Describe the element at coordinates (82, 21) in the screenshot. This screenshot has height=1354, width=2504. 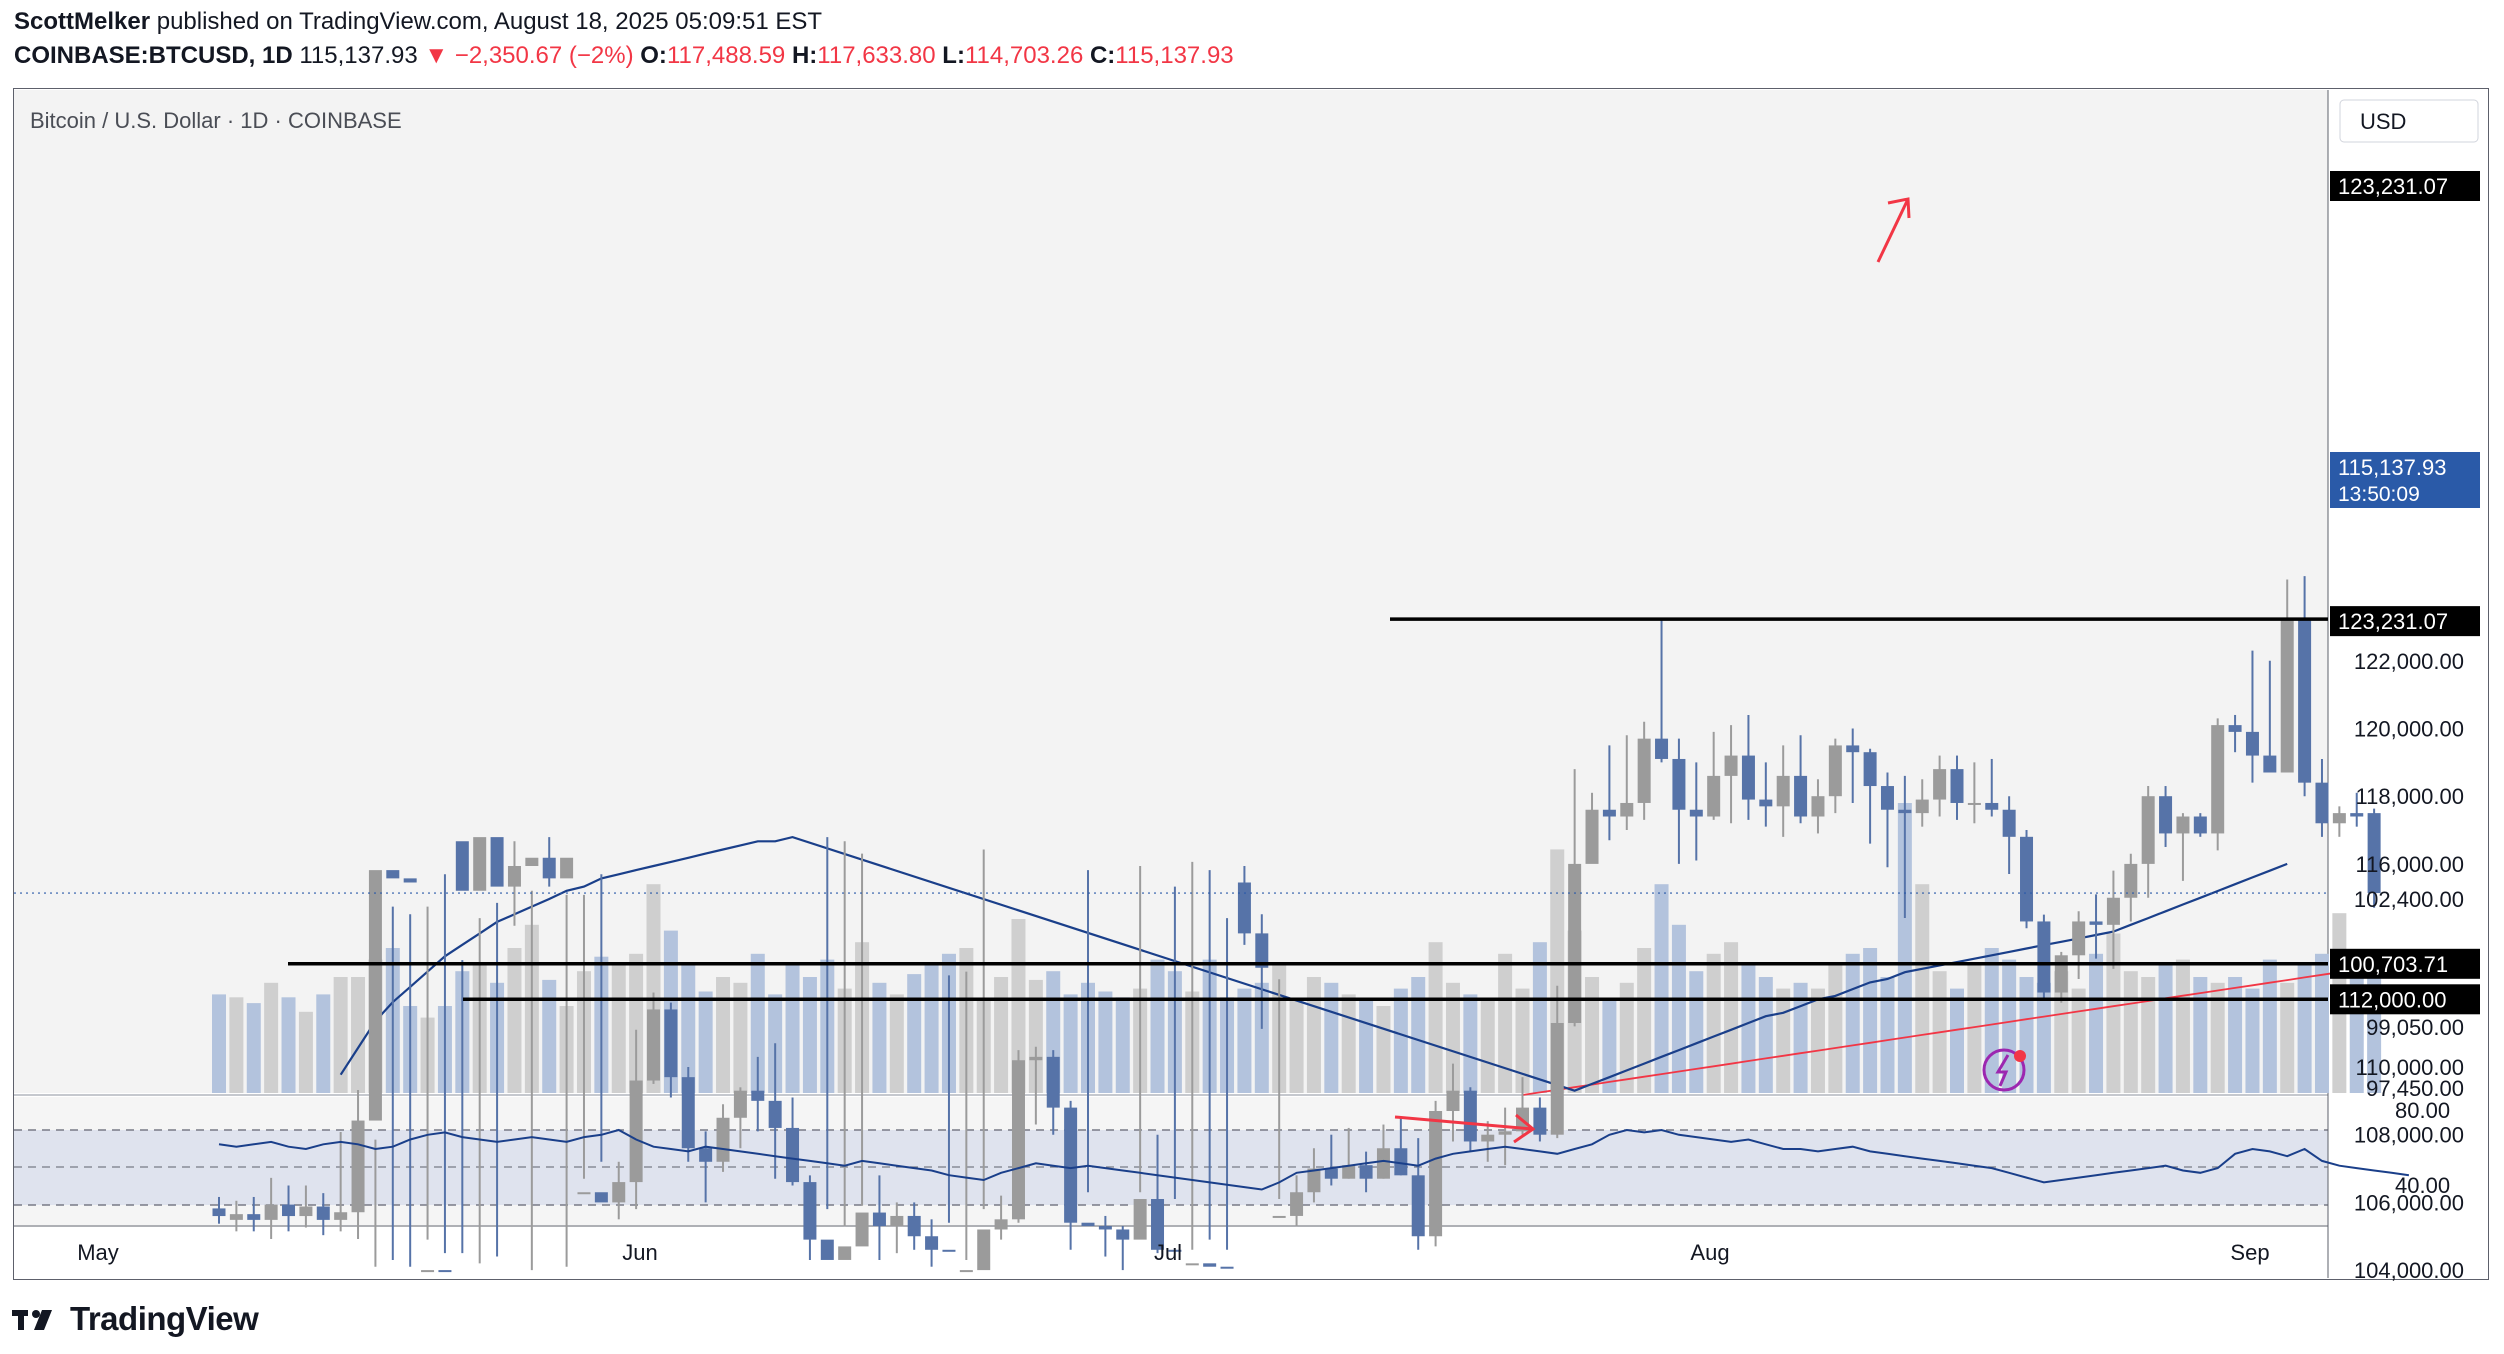
I see `author-name: ScottMelker` at that location.